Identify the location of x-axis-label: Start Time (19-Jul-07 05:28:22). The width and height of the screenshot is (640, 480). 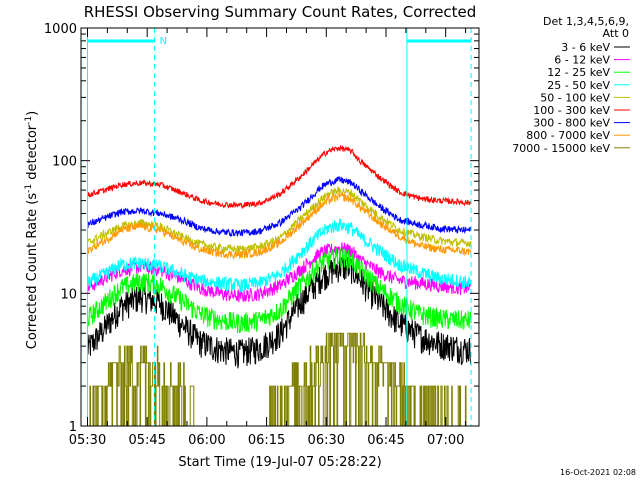
(279, 462).